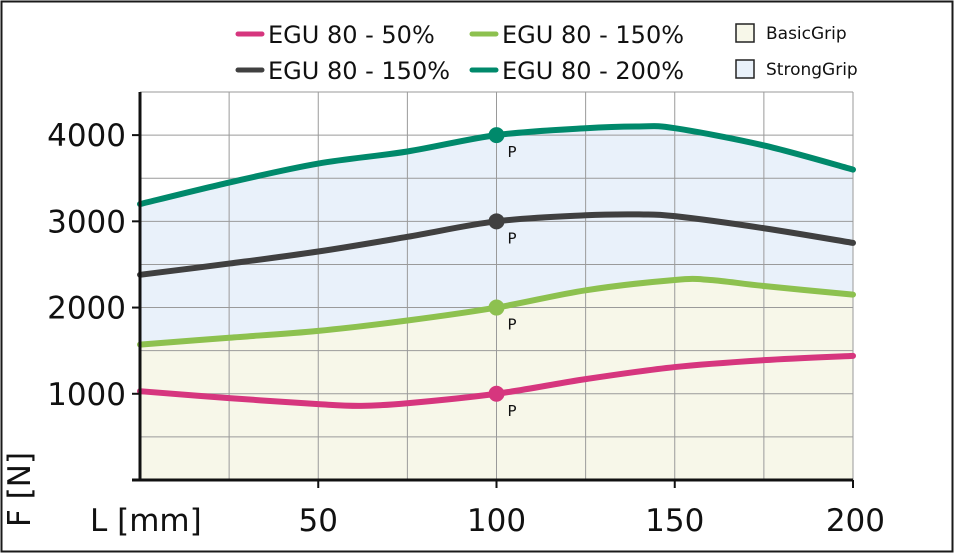 The width and height of the screenshot is (954, 557). I want to click on legend-label-basicgrip: BasicGrip, so click(806, 34).